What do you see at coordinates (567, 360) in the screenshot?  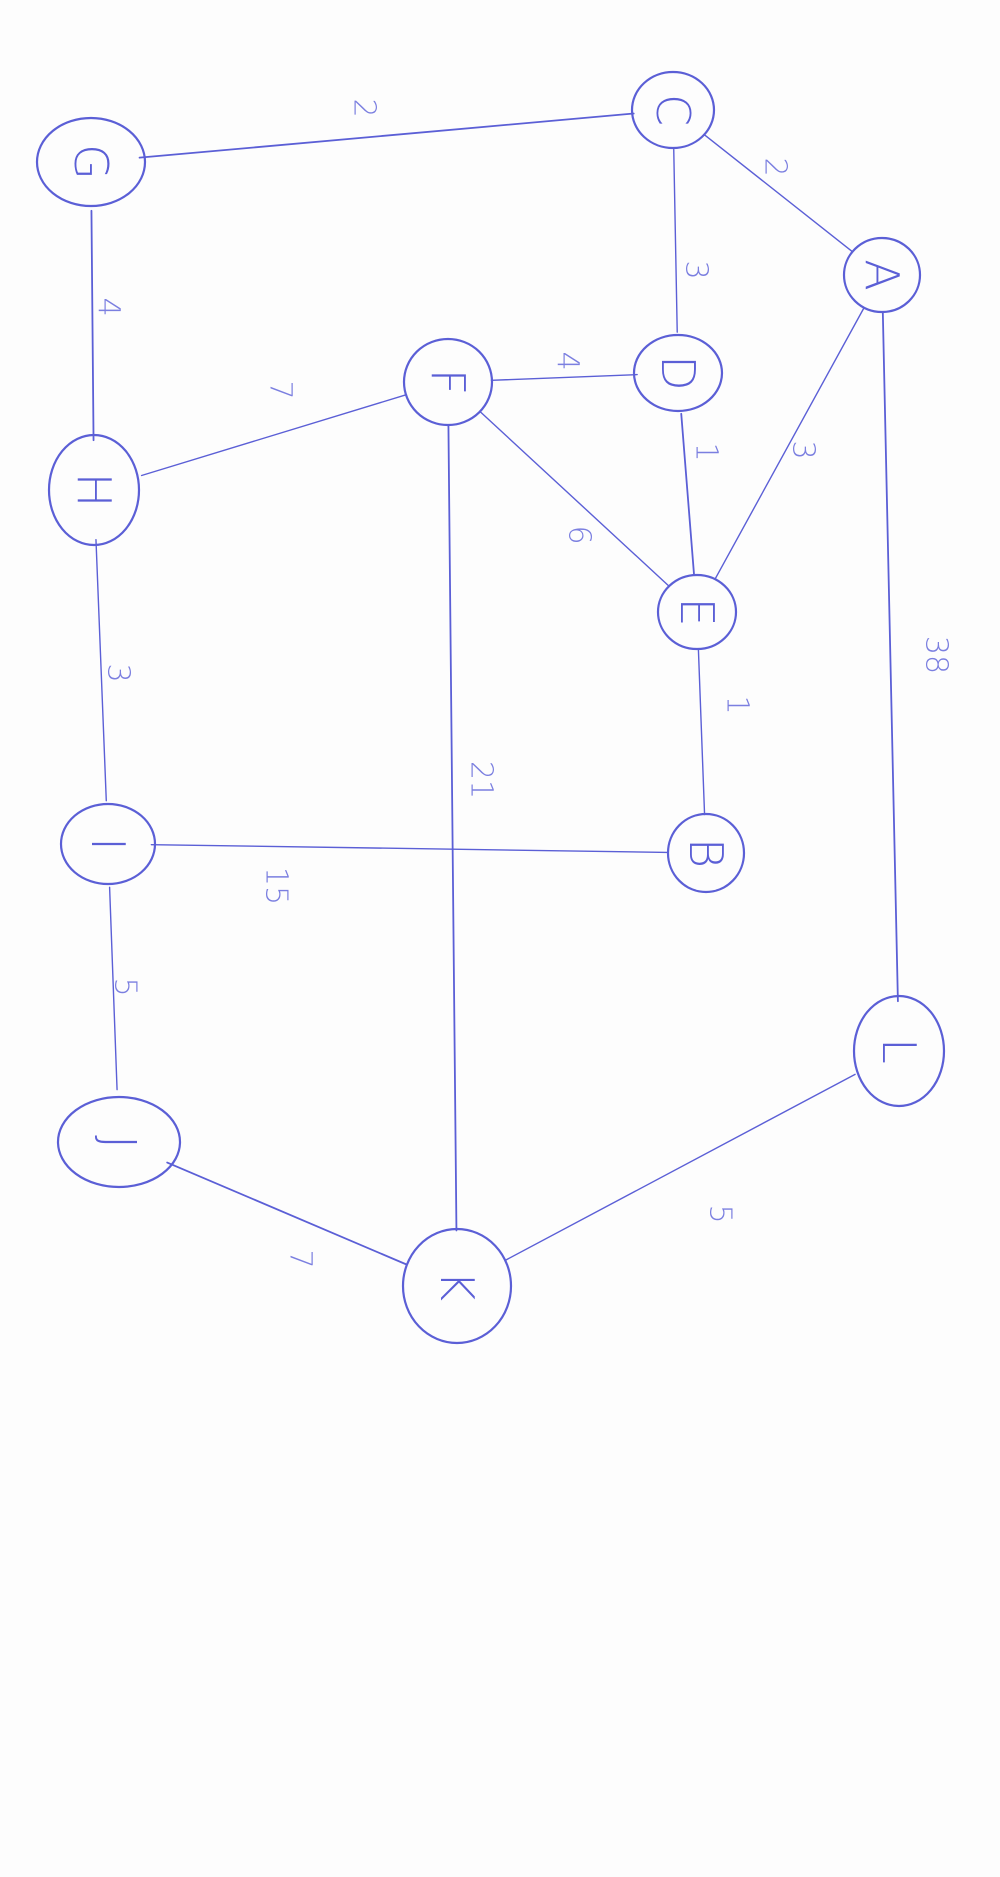 I see `edge-weight-f-d: 4` at bounding box center [567, 360].